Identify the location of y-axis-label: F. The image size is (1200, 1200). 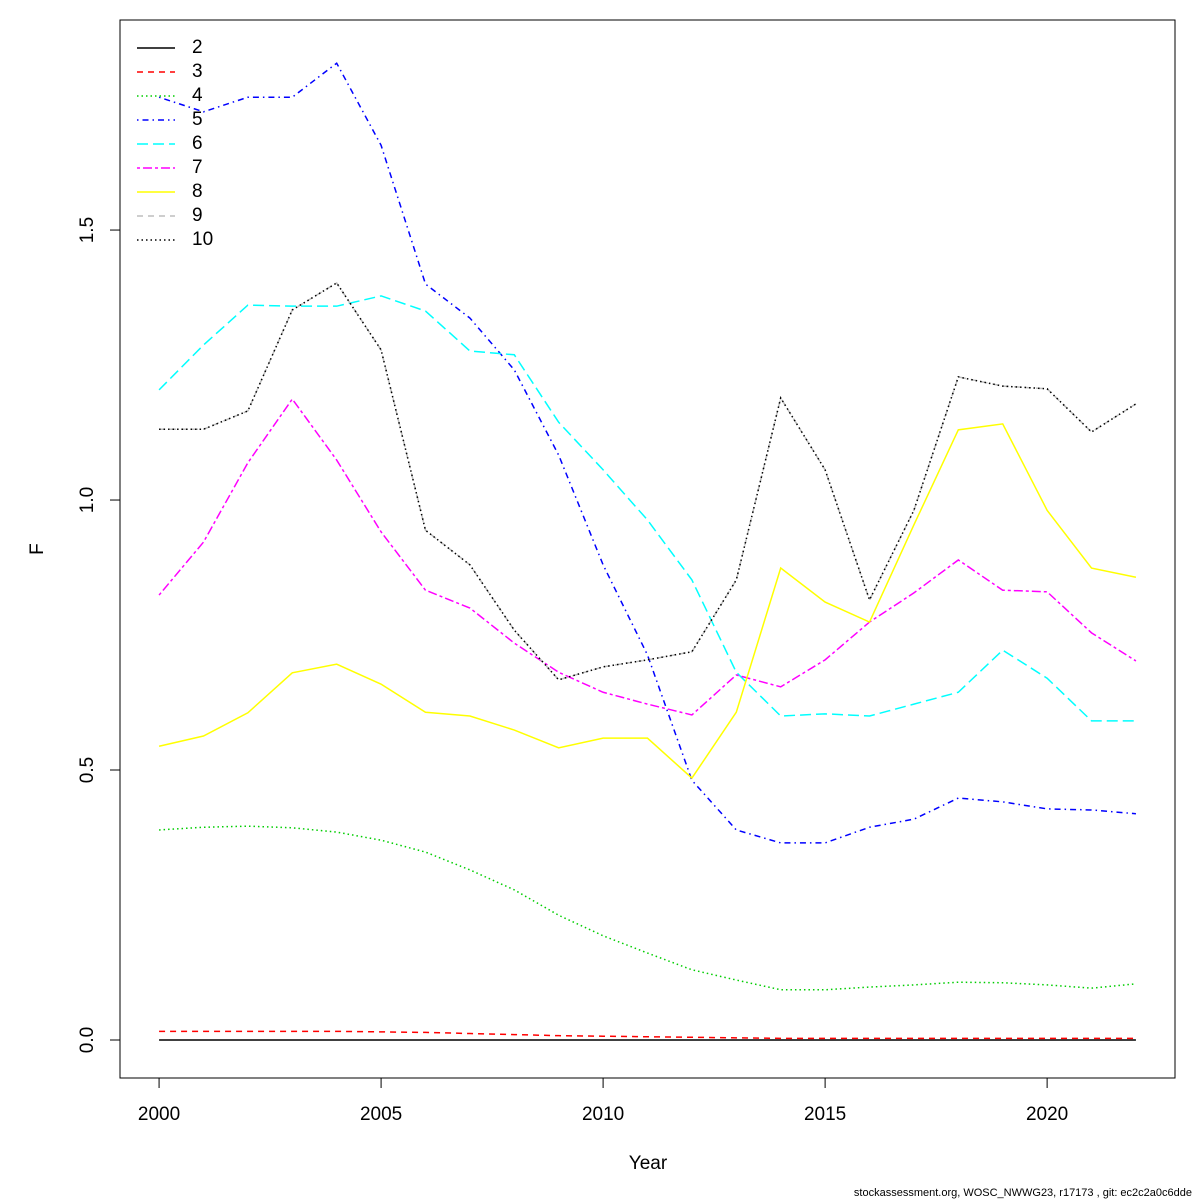
(37, 549).